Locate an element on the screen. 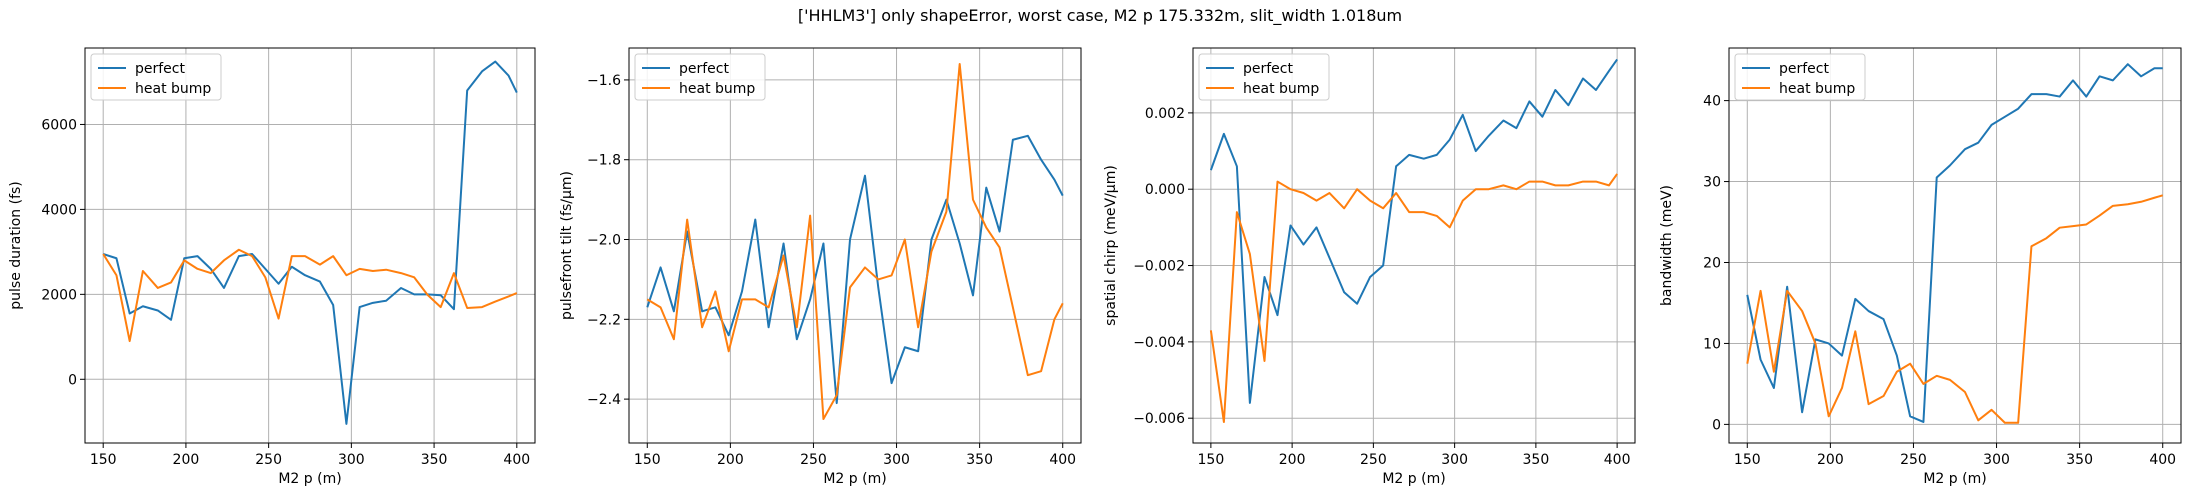  y-tick-label: 0.002 is located at coordinates (1165, 114).